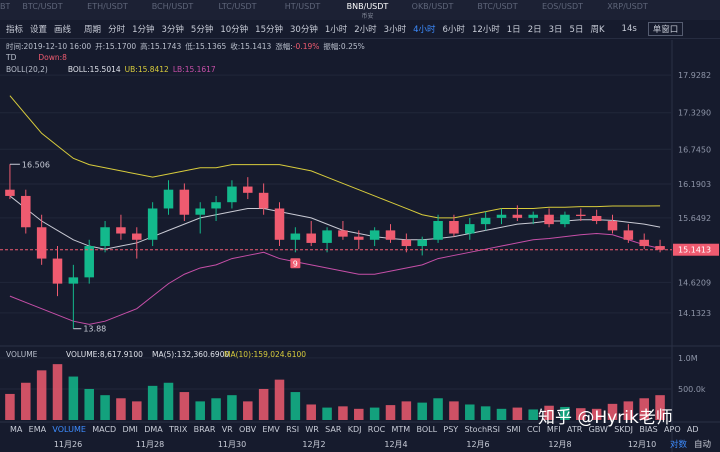 This screenshot has height=452, width=720. Describe the element at coordinates (206, 46) in the screenshot. I see `info-low: 低:15.1365` at that location.